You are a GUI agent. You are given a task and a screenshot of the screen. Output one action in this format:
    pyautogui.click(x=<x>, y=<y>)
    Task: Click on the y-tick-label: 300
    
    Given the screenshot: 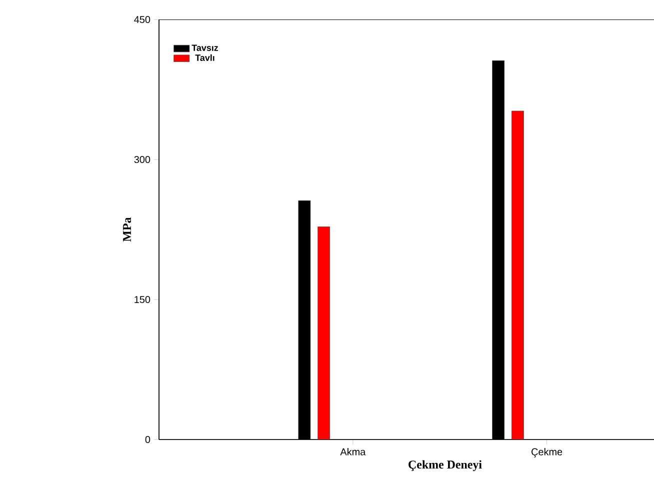 What is the action you would take?
    pyautogui.click(x=142, y=160)
    